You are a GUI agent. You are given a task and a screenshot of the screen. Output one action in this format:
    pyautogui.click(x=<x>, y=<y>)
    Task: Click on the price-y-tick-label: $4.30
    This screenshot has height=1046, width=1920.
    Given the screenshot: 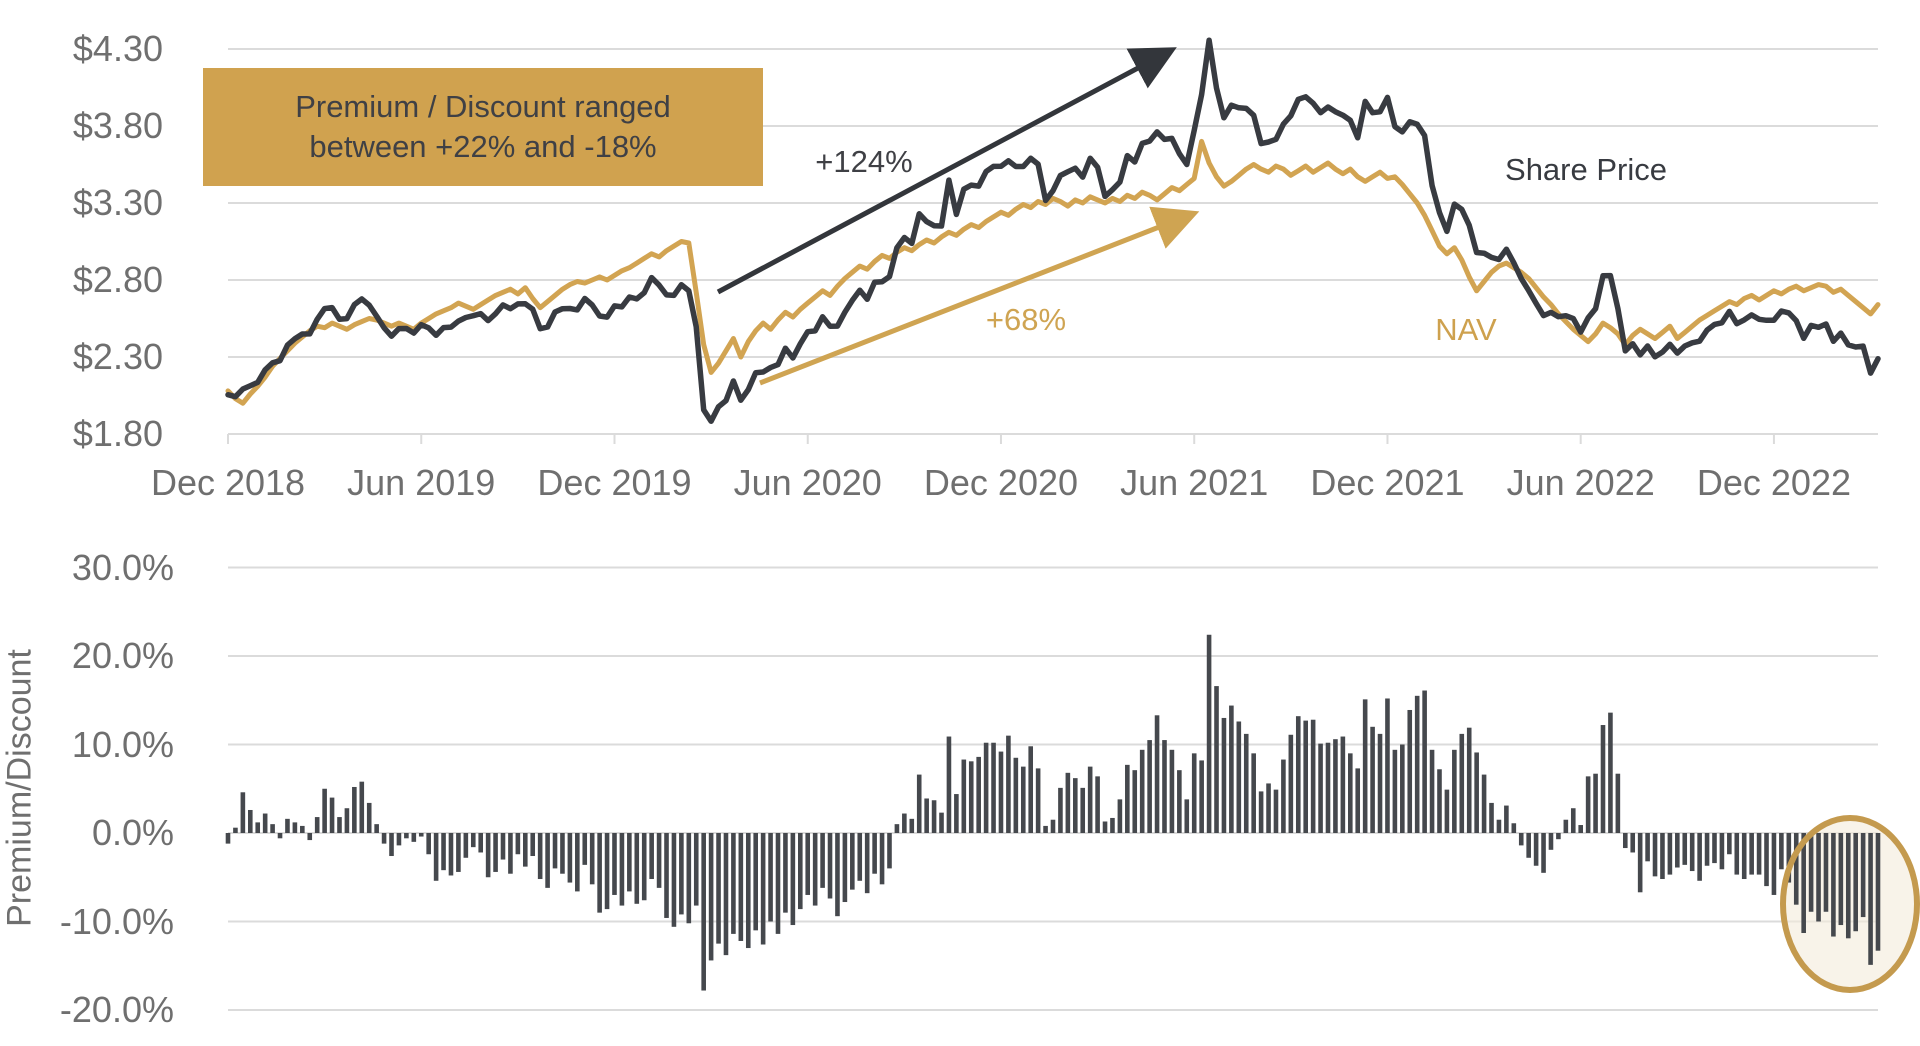 What is the action you would take?
    pyautogui.click(x=117, y=48)
    